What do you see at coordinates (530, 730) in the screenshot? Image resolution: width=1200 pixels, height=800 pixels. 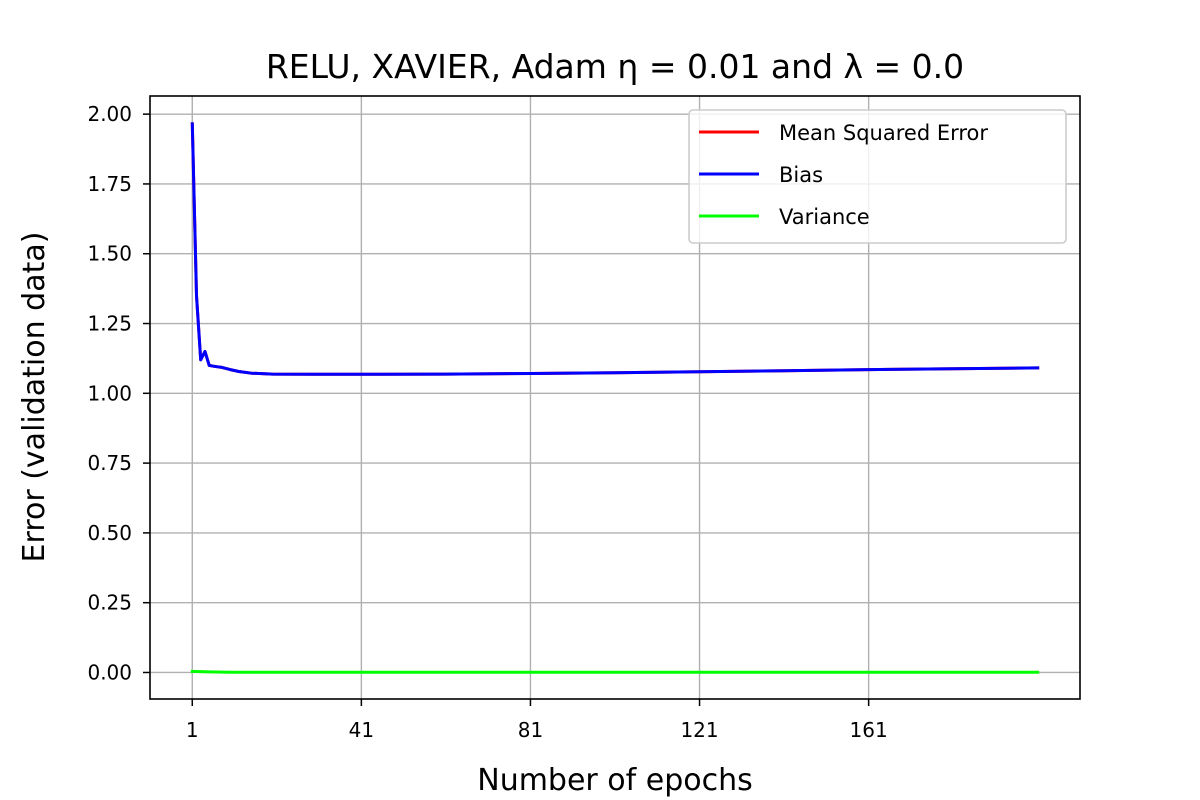 I see `x-tick-label: 81` at bounding box center [530, 730].